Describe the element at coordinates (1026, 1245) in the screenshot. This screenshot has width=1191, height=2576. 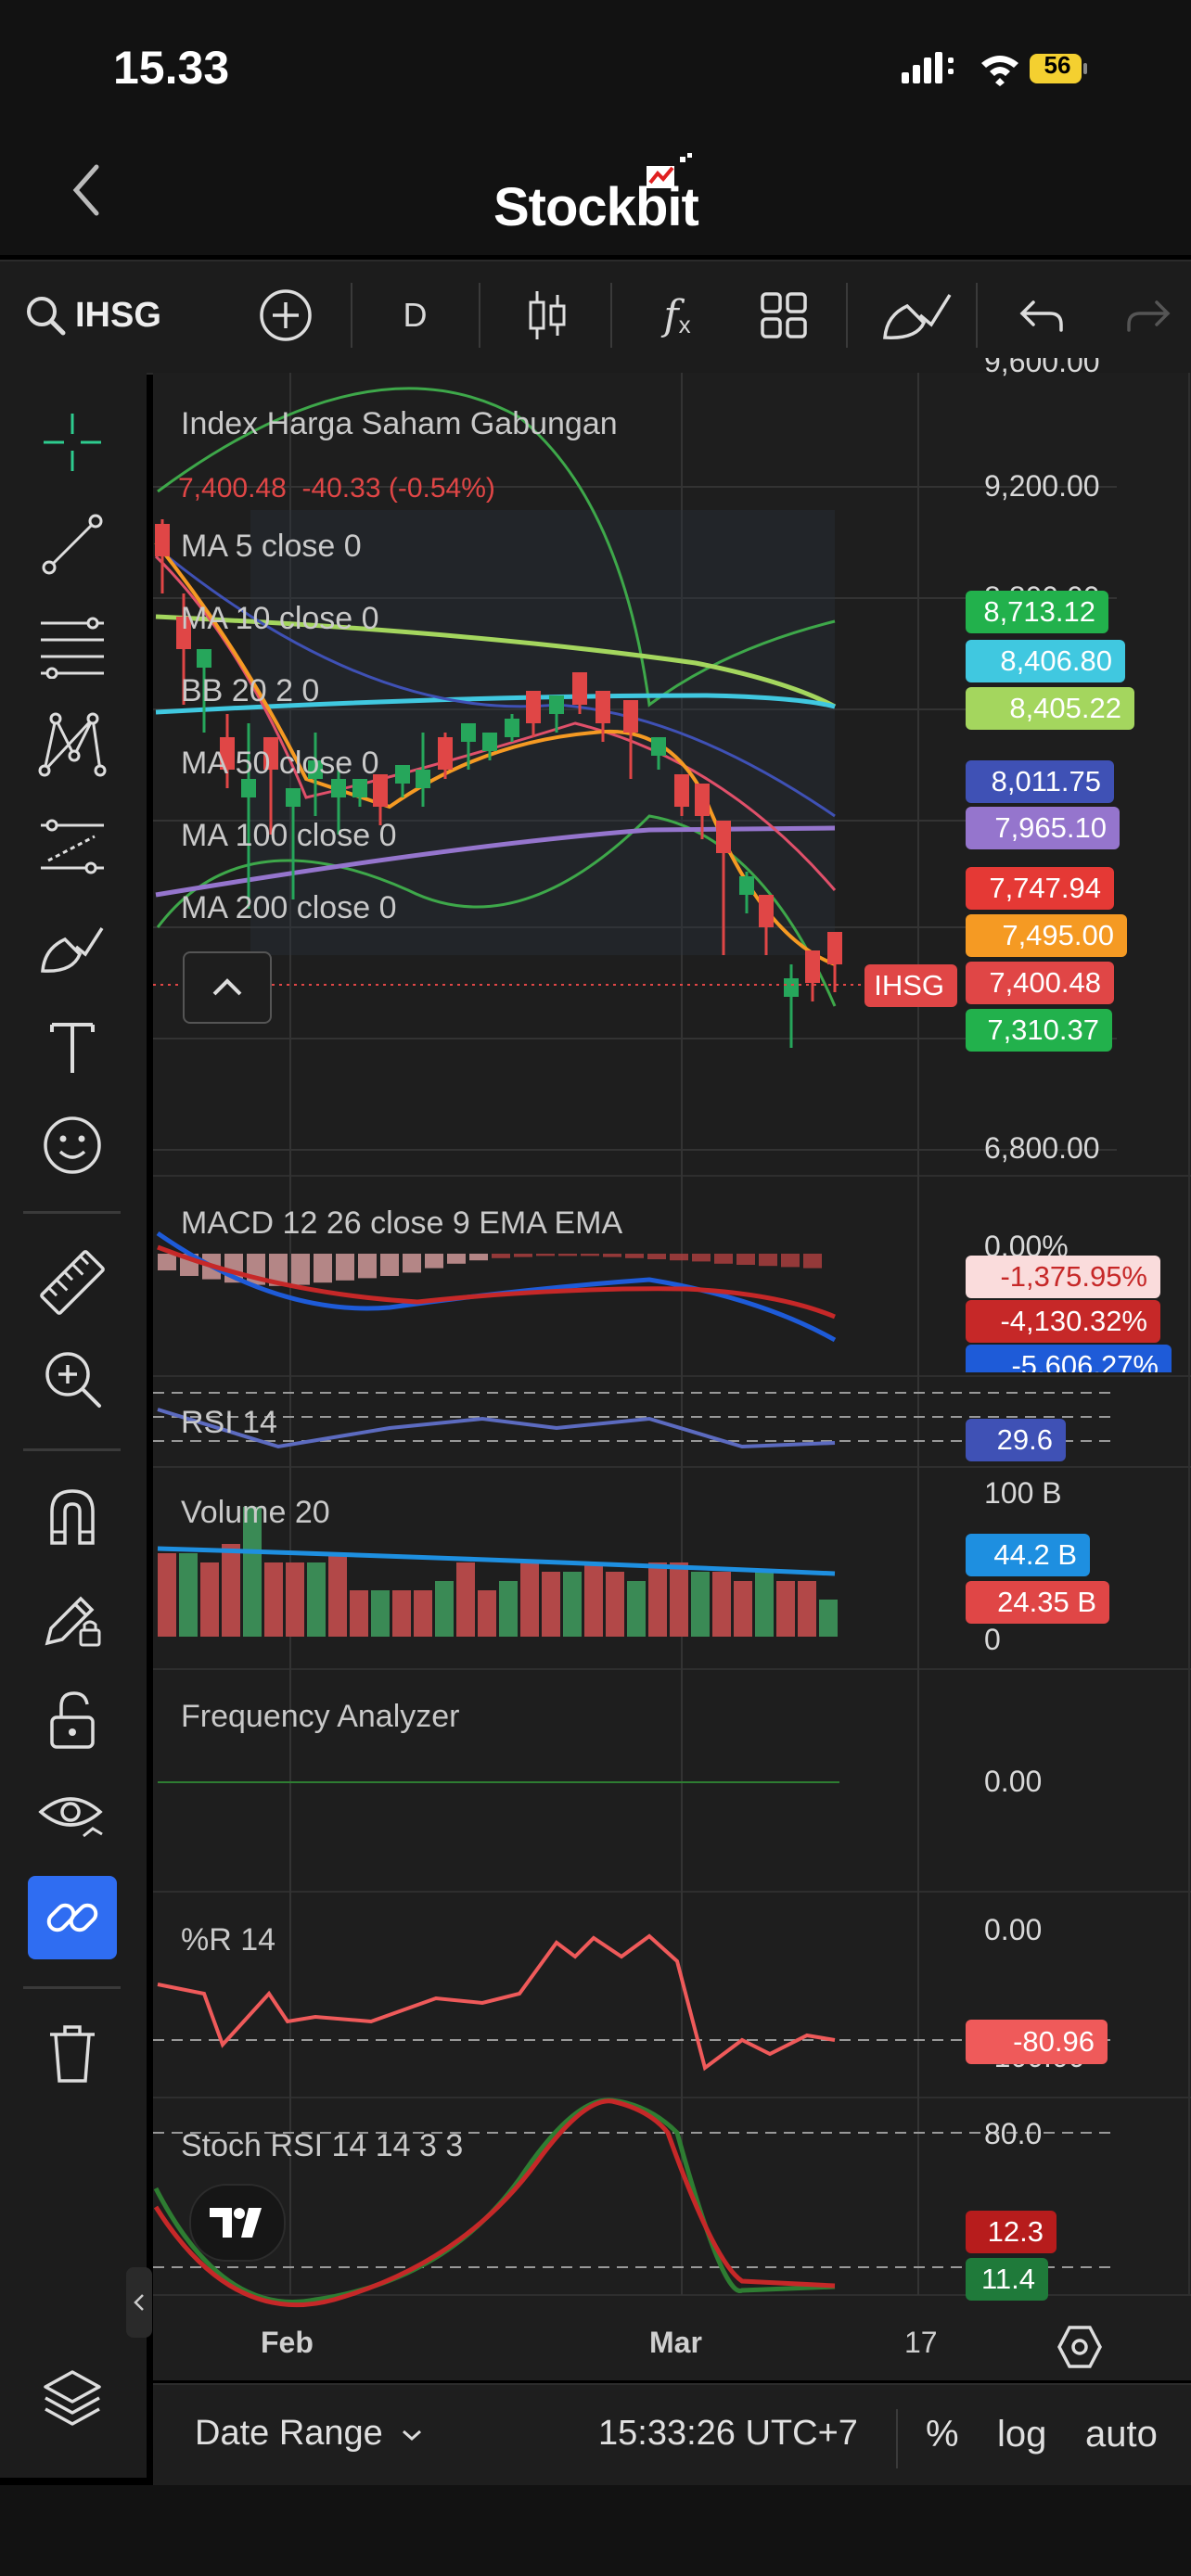
I see `macd-axis-label: 0.00%` at that location.